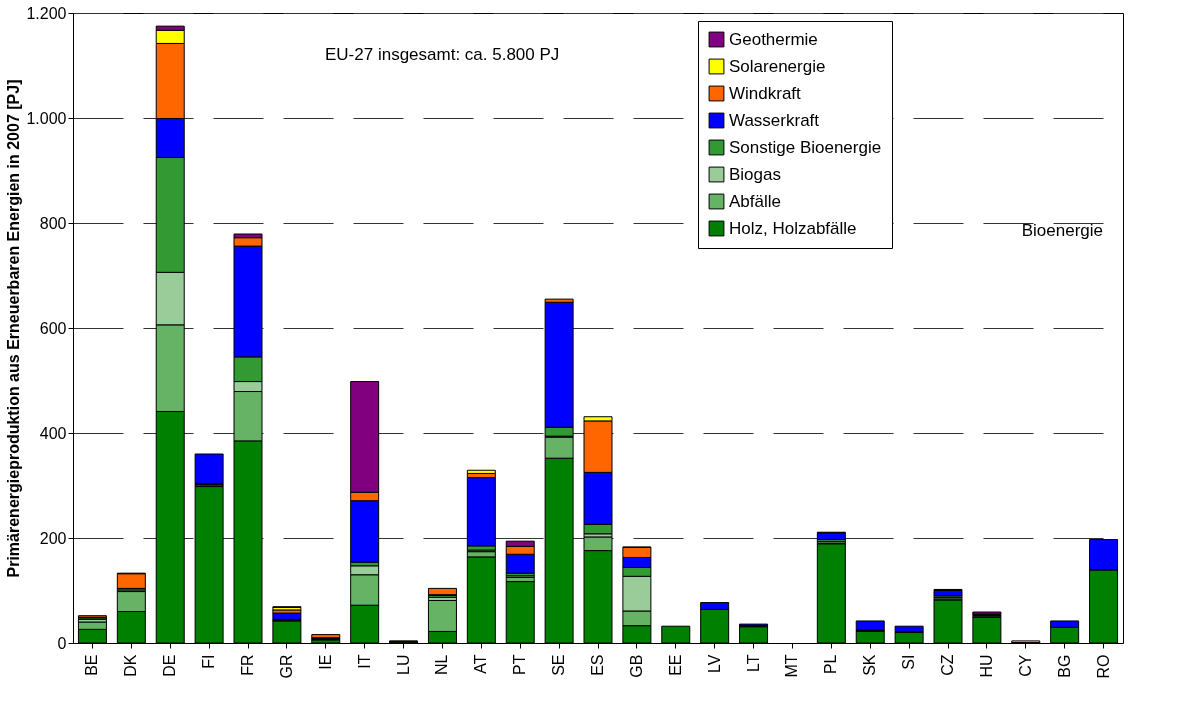 The width and height of the screenshot is (1184, 724). What do you see at coordinates (53, 223) in the screenshot?
I see `y-tick-label: 800` at bounding box center [53, 223].